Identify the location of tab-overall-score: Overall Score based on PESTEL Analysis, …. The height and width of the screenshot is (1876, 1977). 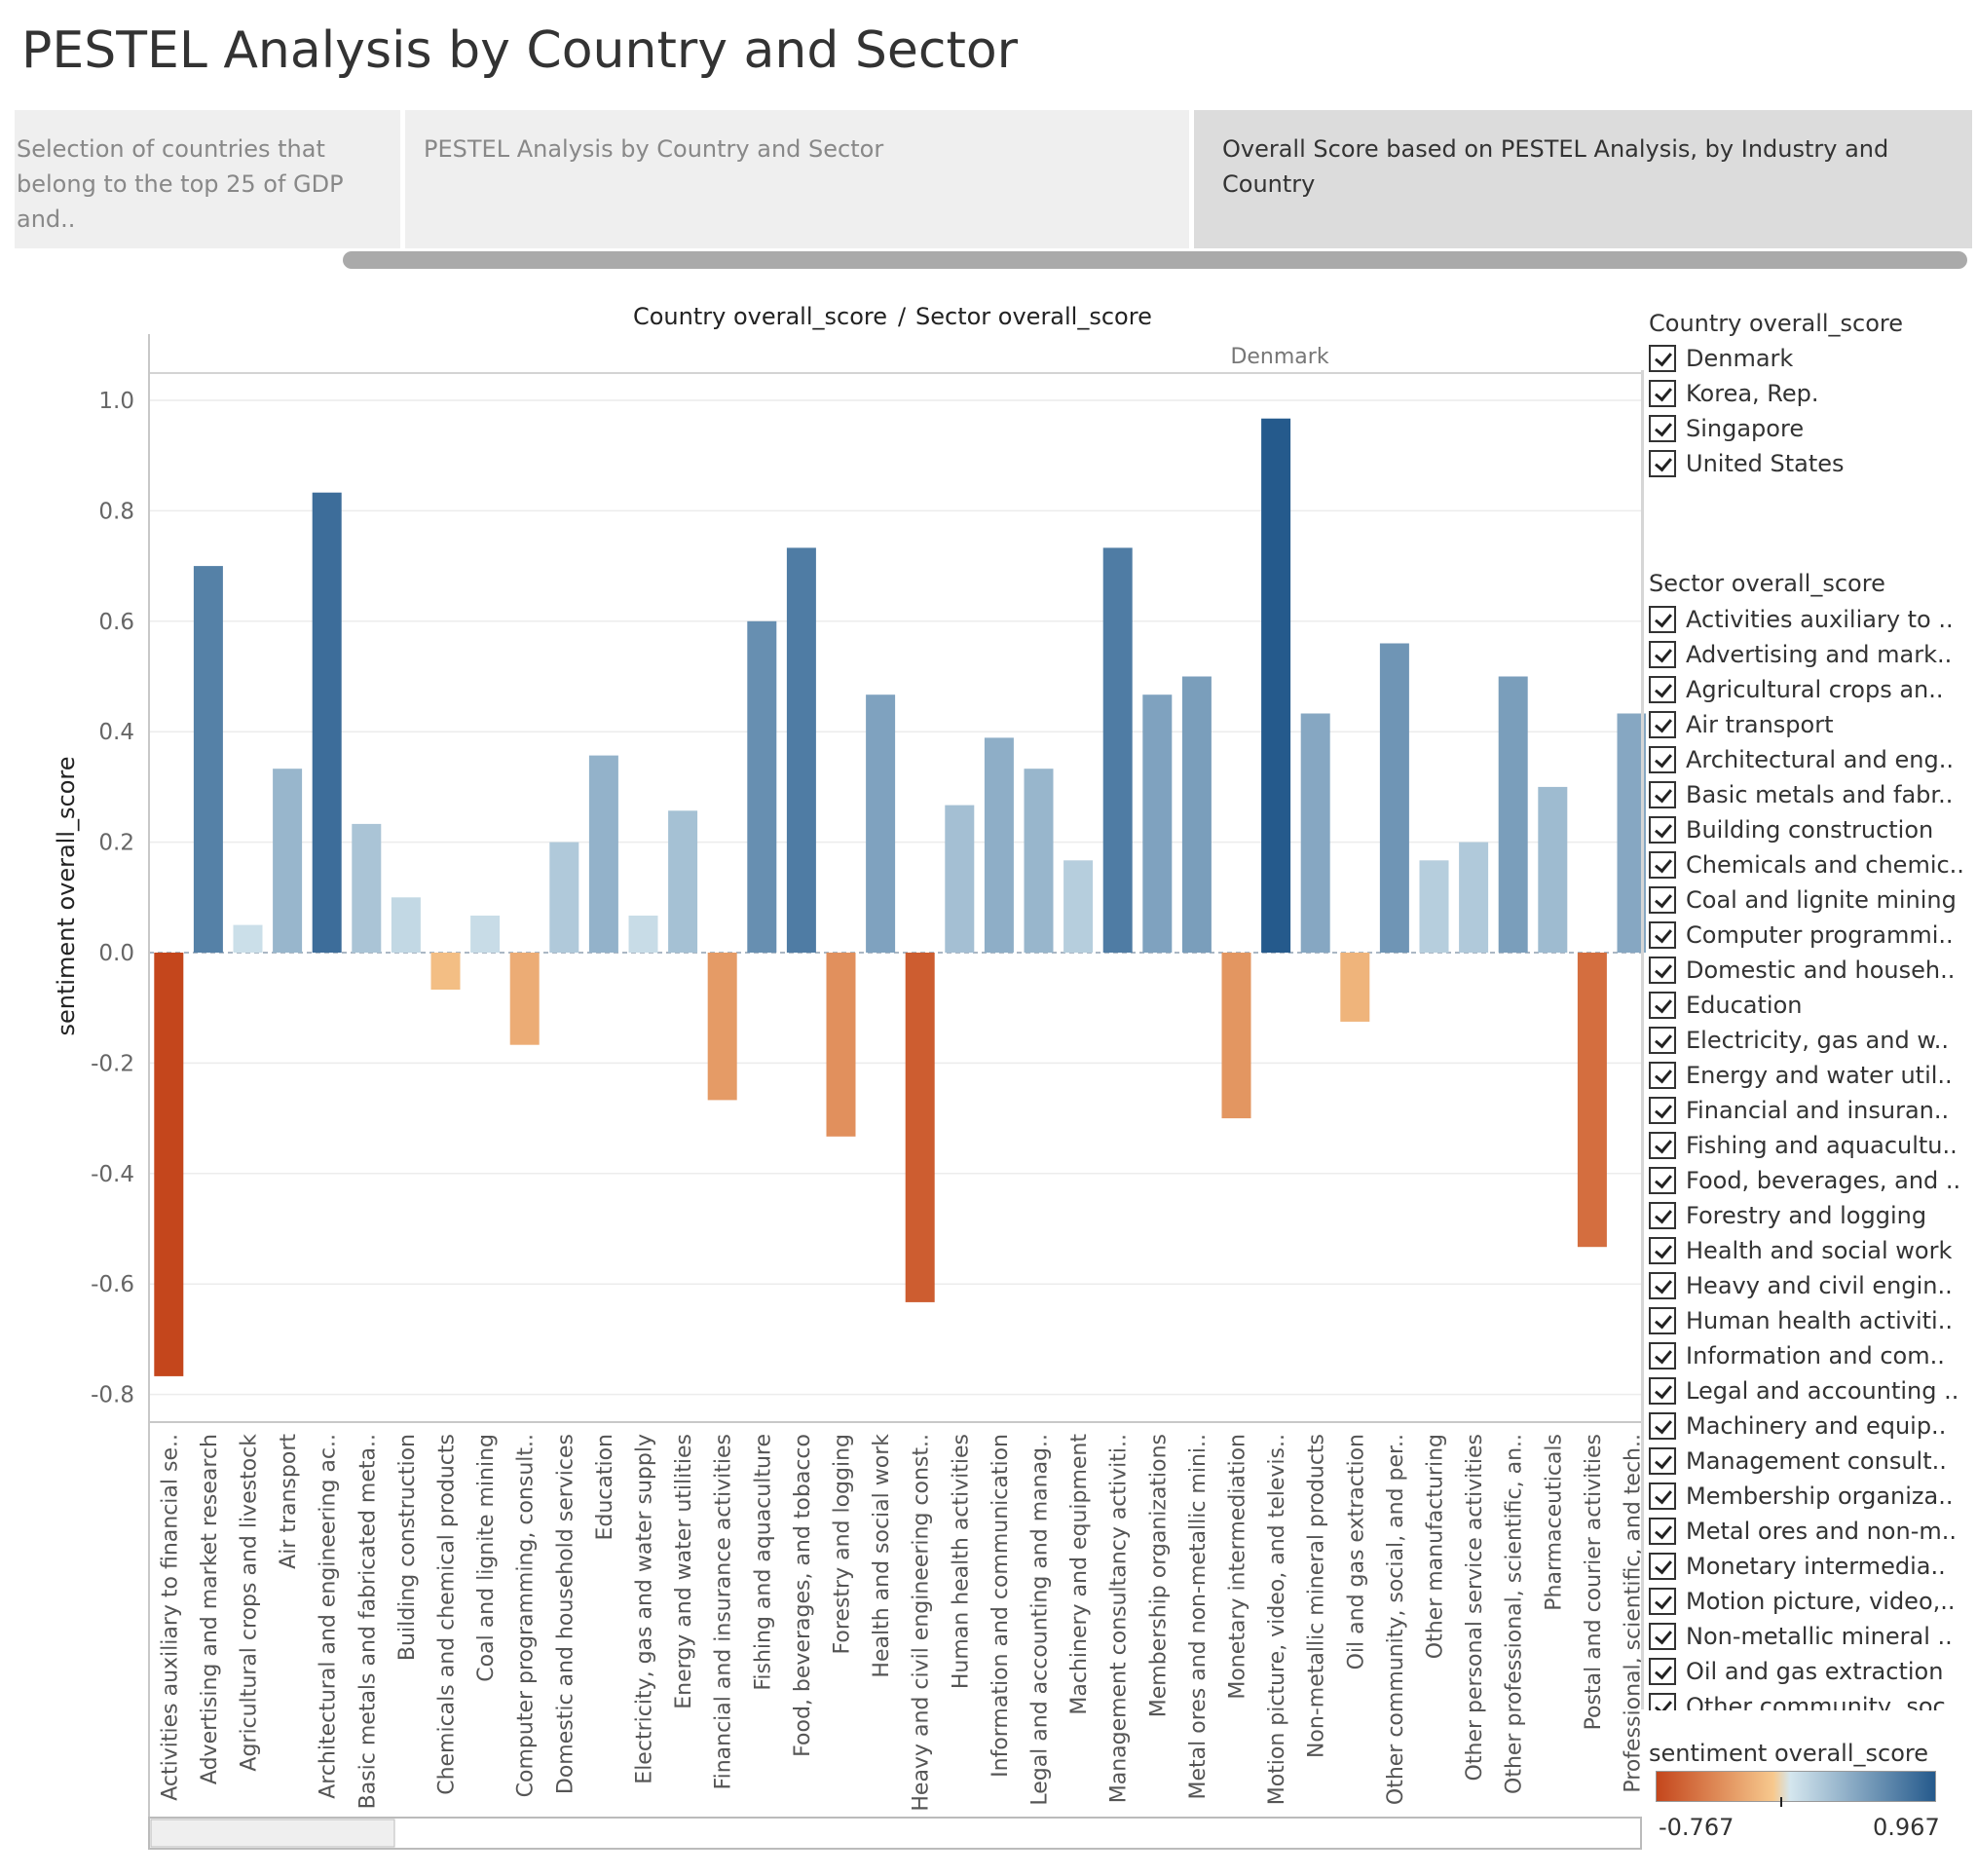
(1583, 179).